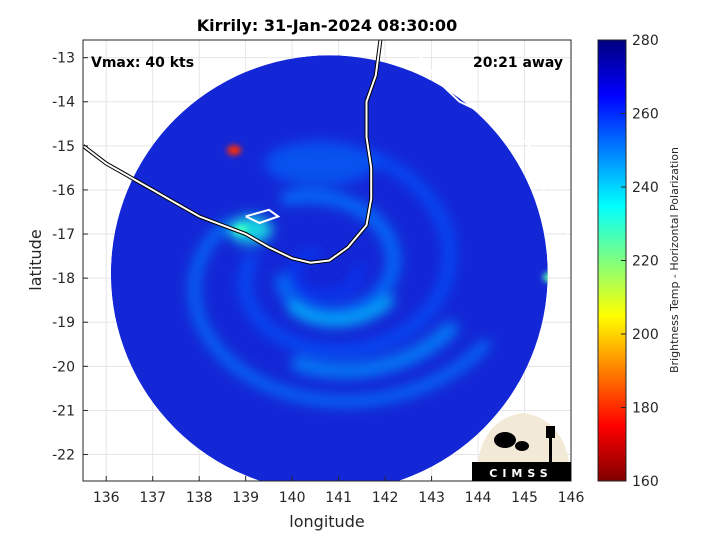 This screenshot has height=540, width=720. I want to click on x-tick-label: 137, so click(152, 498).